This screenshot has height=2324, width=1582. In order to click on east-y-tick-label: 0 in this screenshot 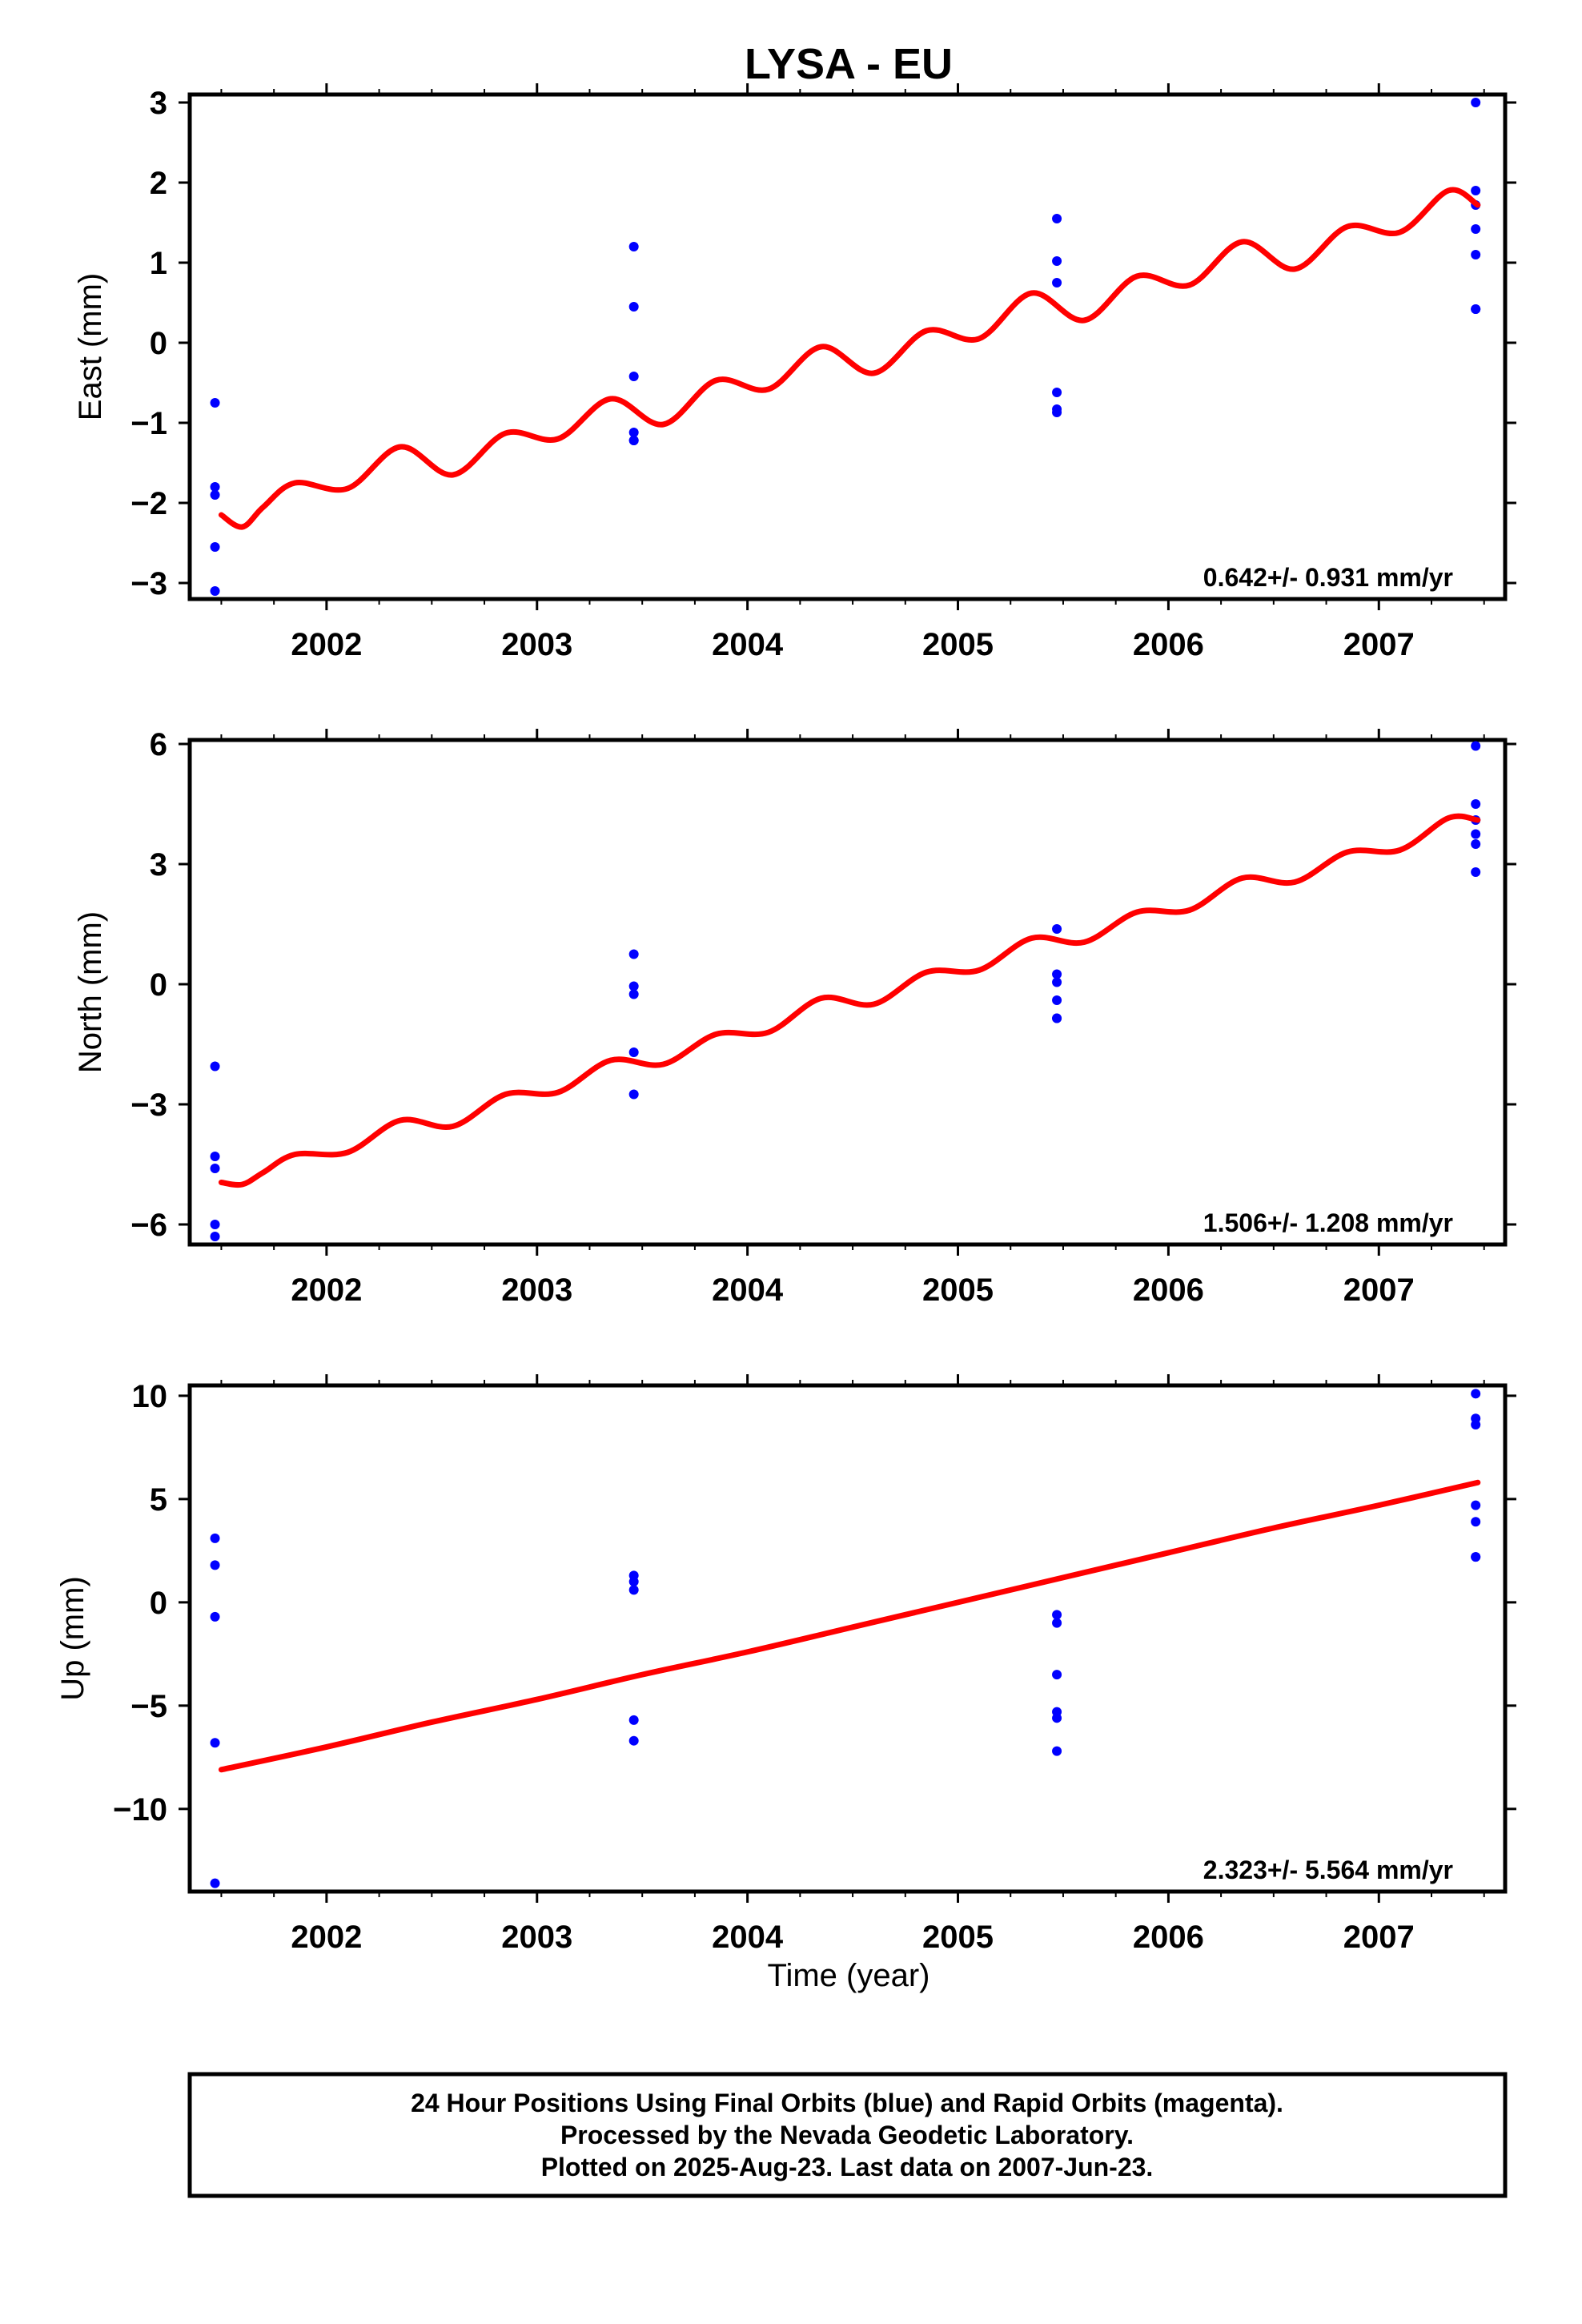, I will do `click(158, 343)`.